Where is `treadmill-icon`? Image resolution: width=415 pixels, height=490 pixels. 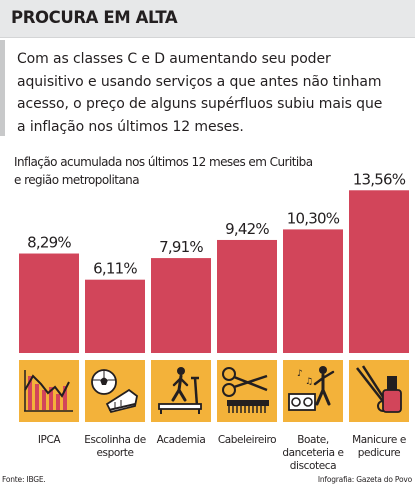
treadmill-icon is located at coordinates (181, 391).